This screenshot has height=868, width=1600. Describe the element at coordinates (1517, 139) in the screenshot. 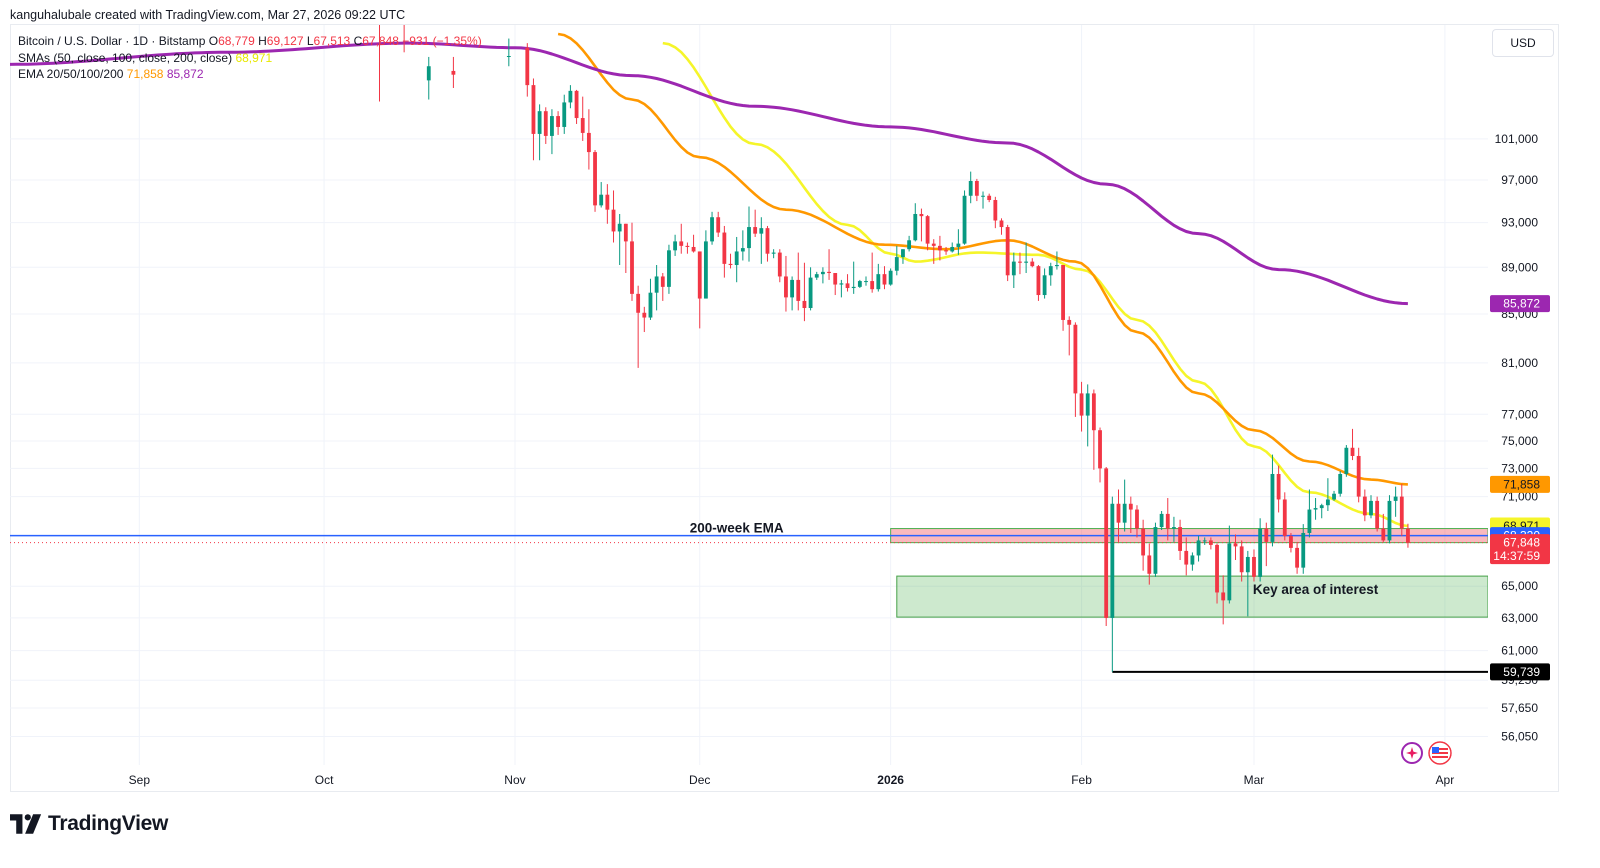

I see `y-tick-label: 101,000` at that location.